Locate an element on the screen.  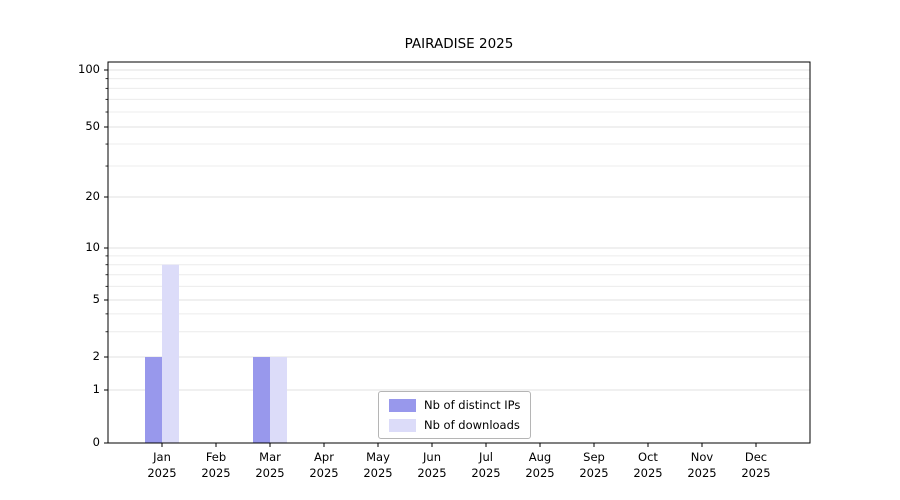
legend-swatch-distinct-ips is located at coordinates (402, 405).